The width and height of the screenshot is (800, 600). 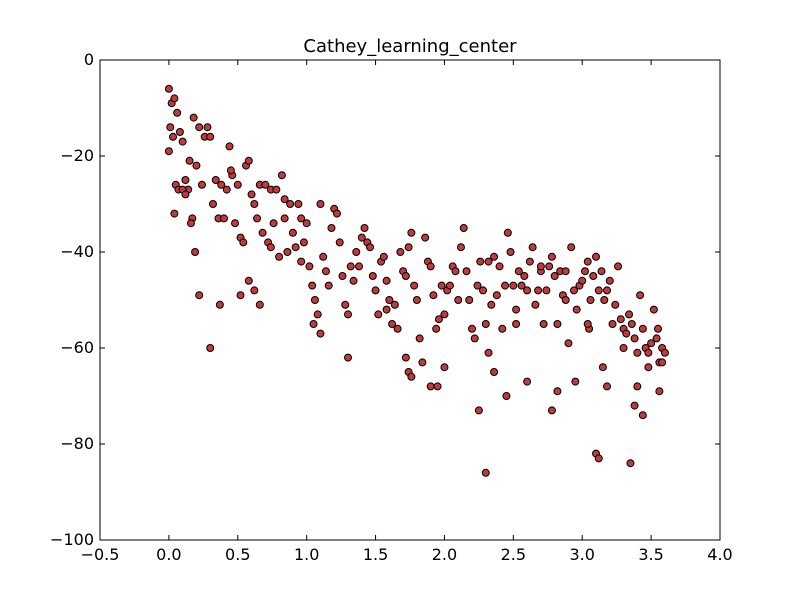 I want to click on y-tick-label: −20, so click(x=77, y=155).